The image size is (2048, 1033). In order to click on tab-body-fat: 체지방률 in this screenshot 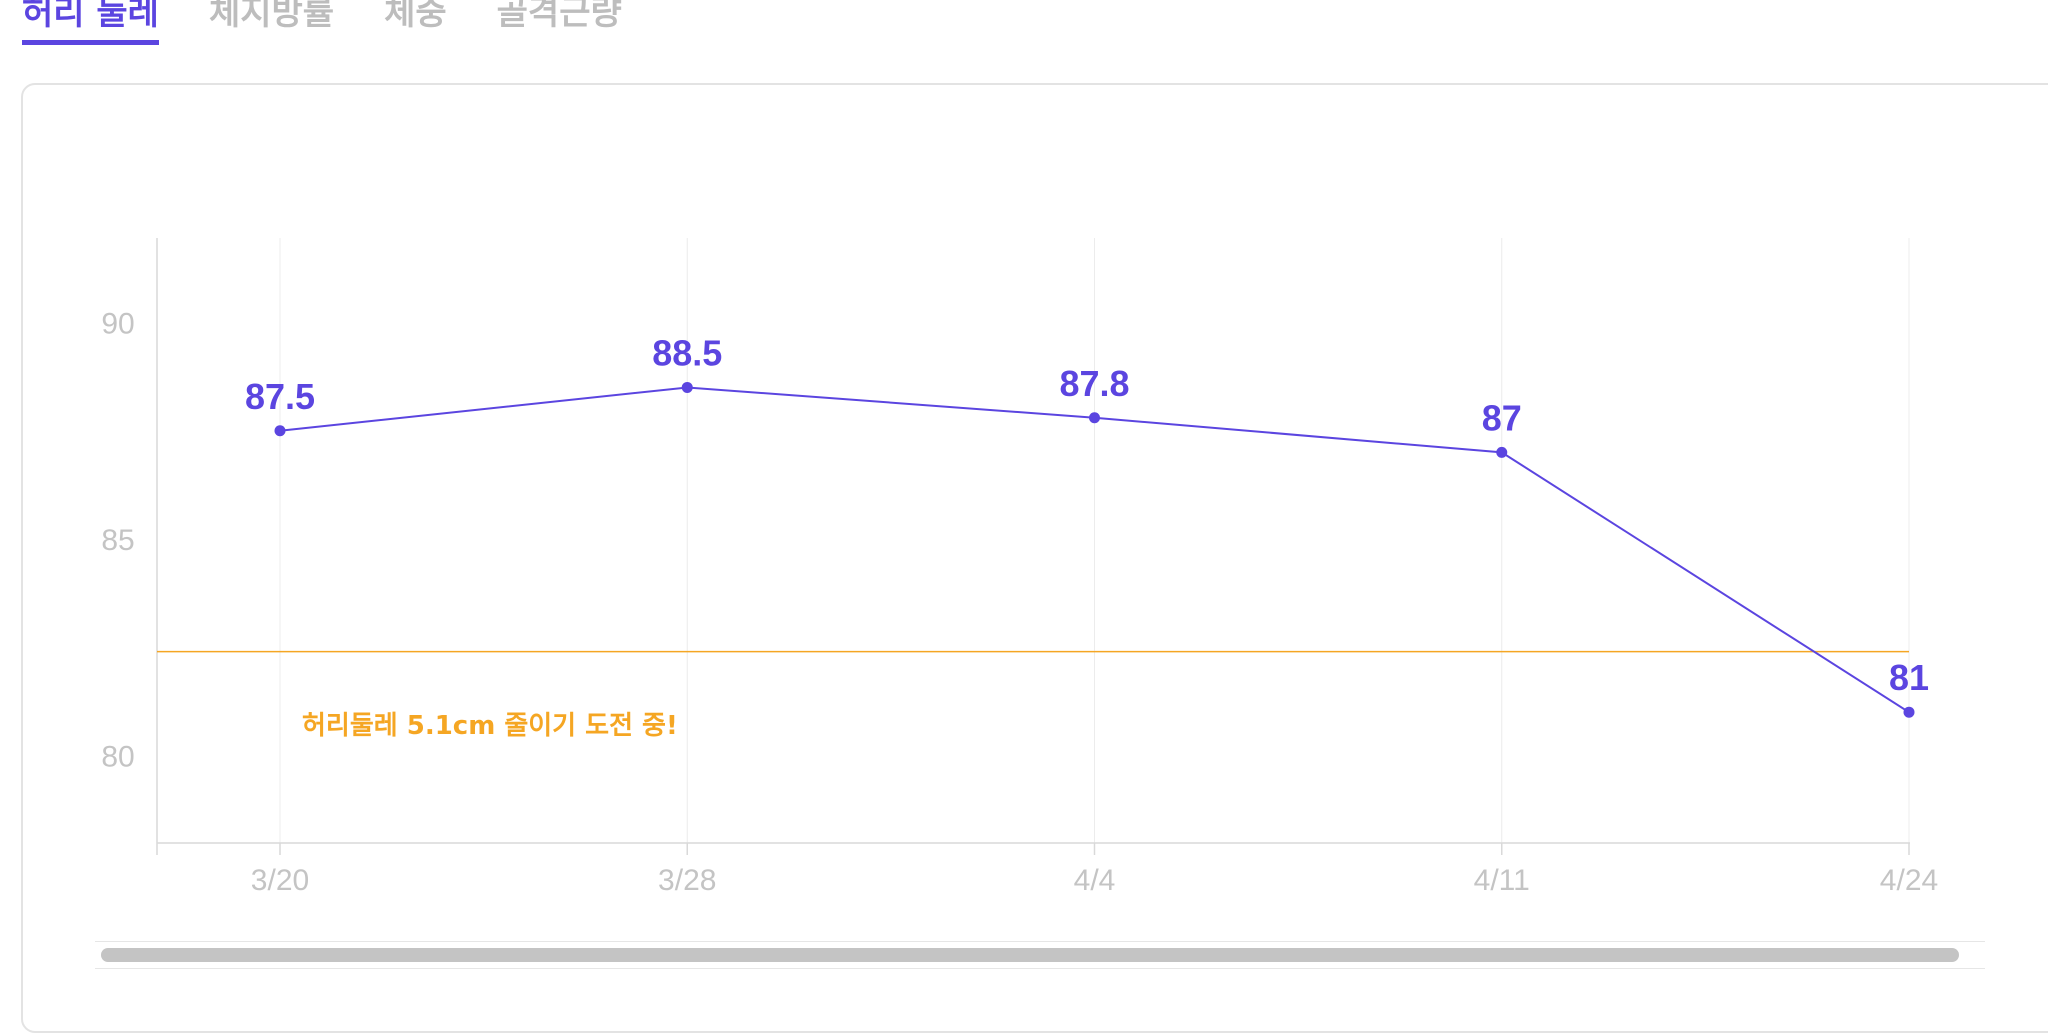, I will do `click(271, 16)`.